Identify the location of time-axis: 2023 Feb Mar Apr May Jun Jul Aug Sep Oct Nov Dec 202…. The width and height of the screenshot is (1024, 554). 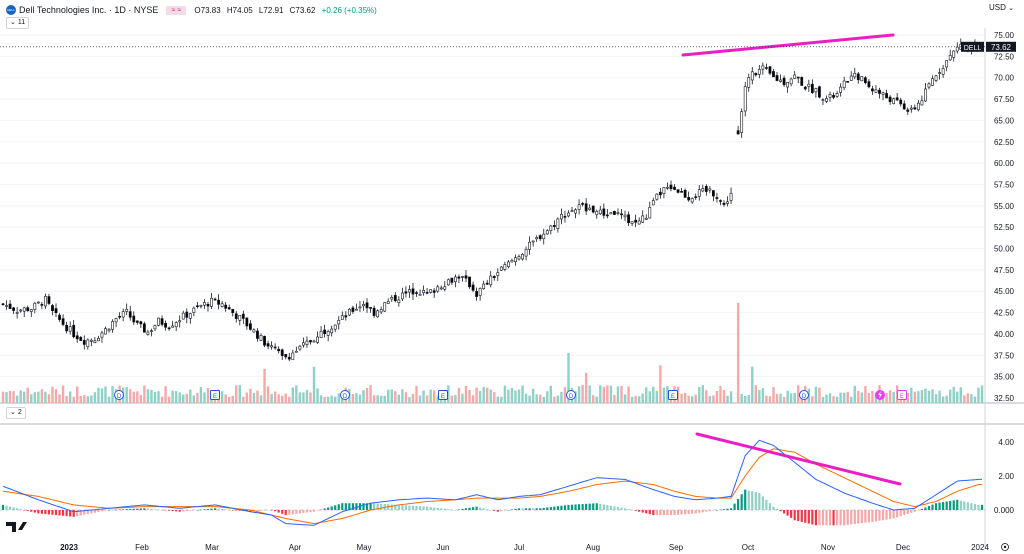
(534, 547).